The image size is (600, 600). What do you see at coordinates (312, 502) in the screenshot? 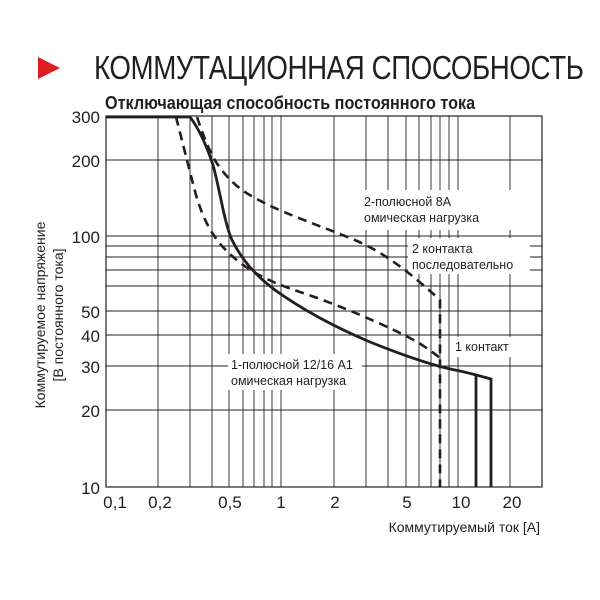
I see `x-axis-ticks: 0,1 0,2 0,5 1 2 5 10 20` at bounding box center [312, 502].